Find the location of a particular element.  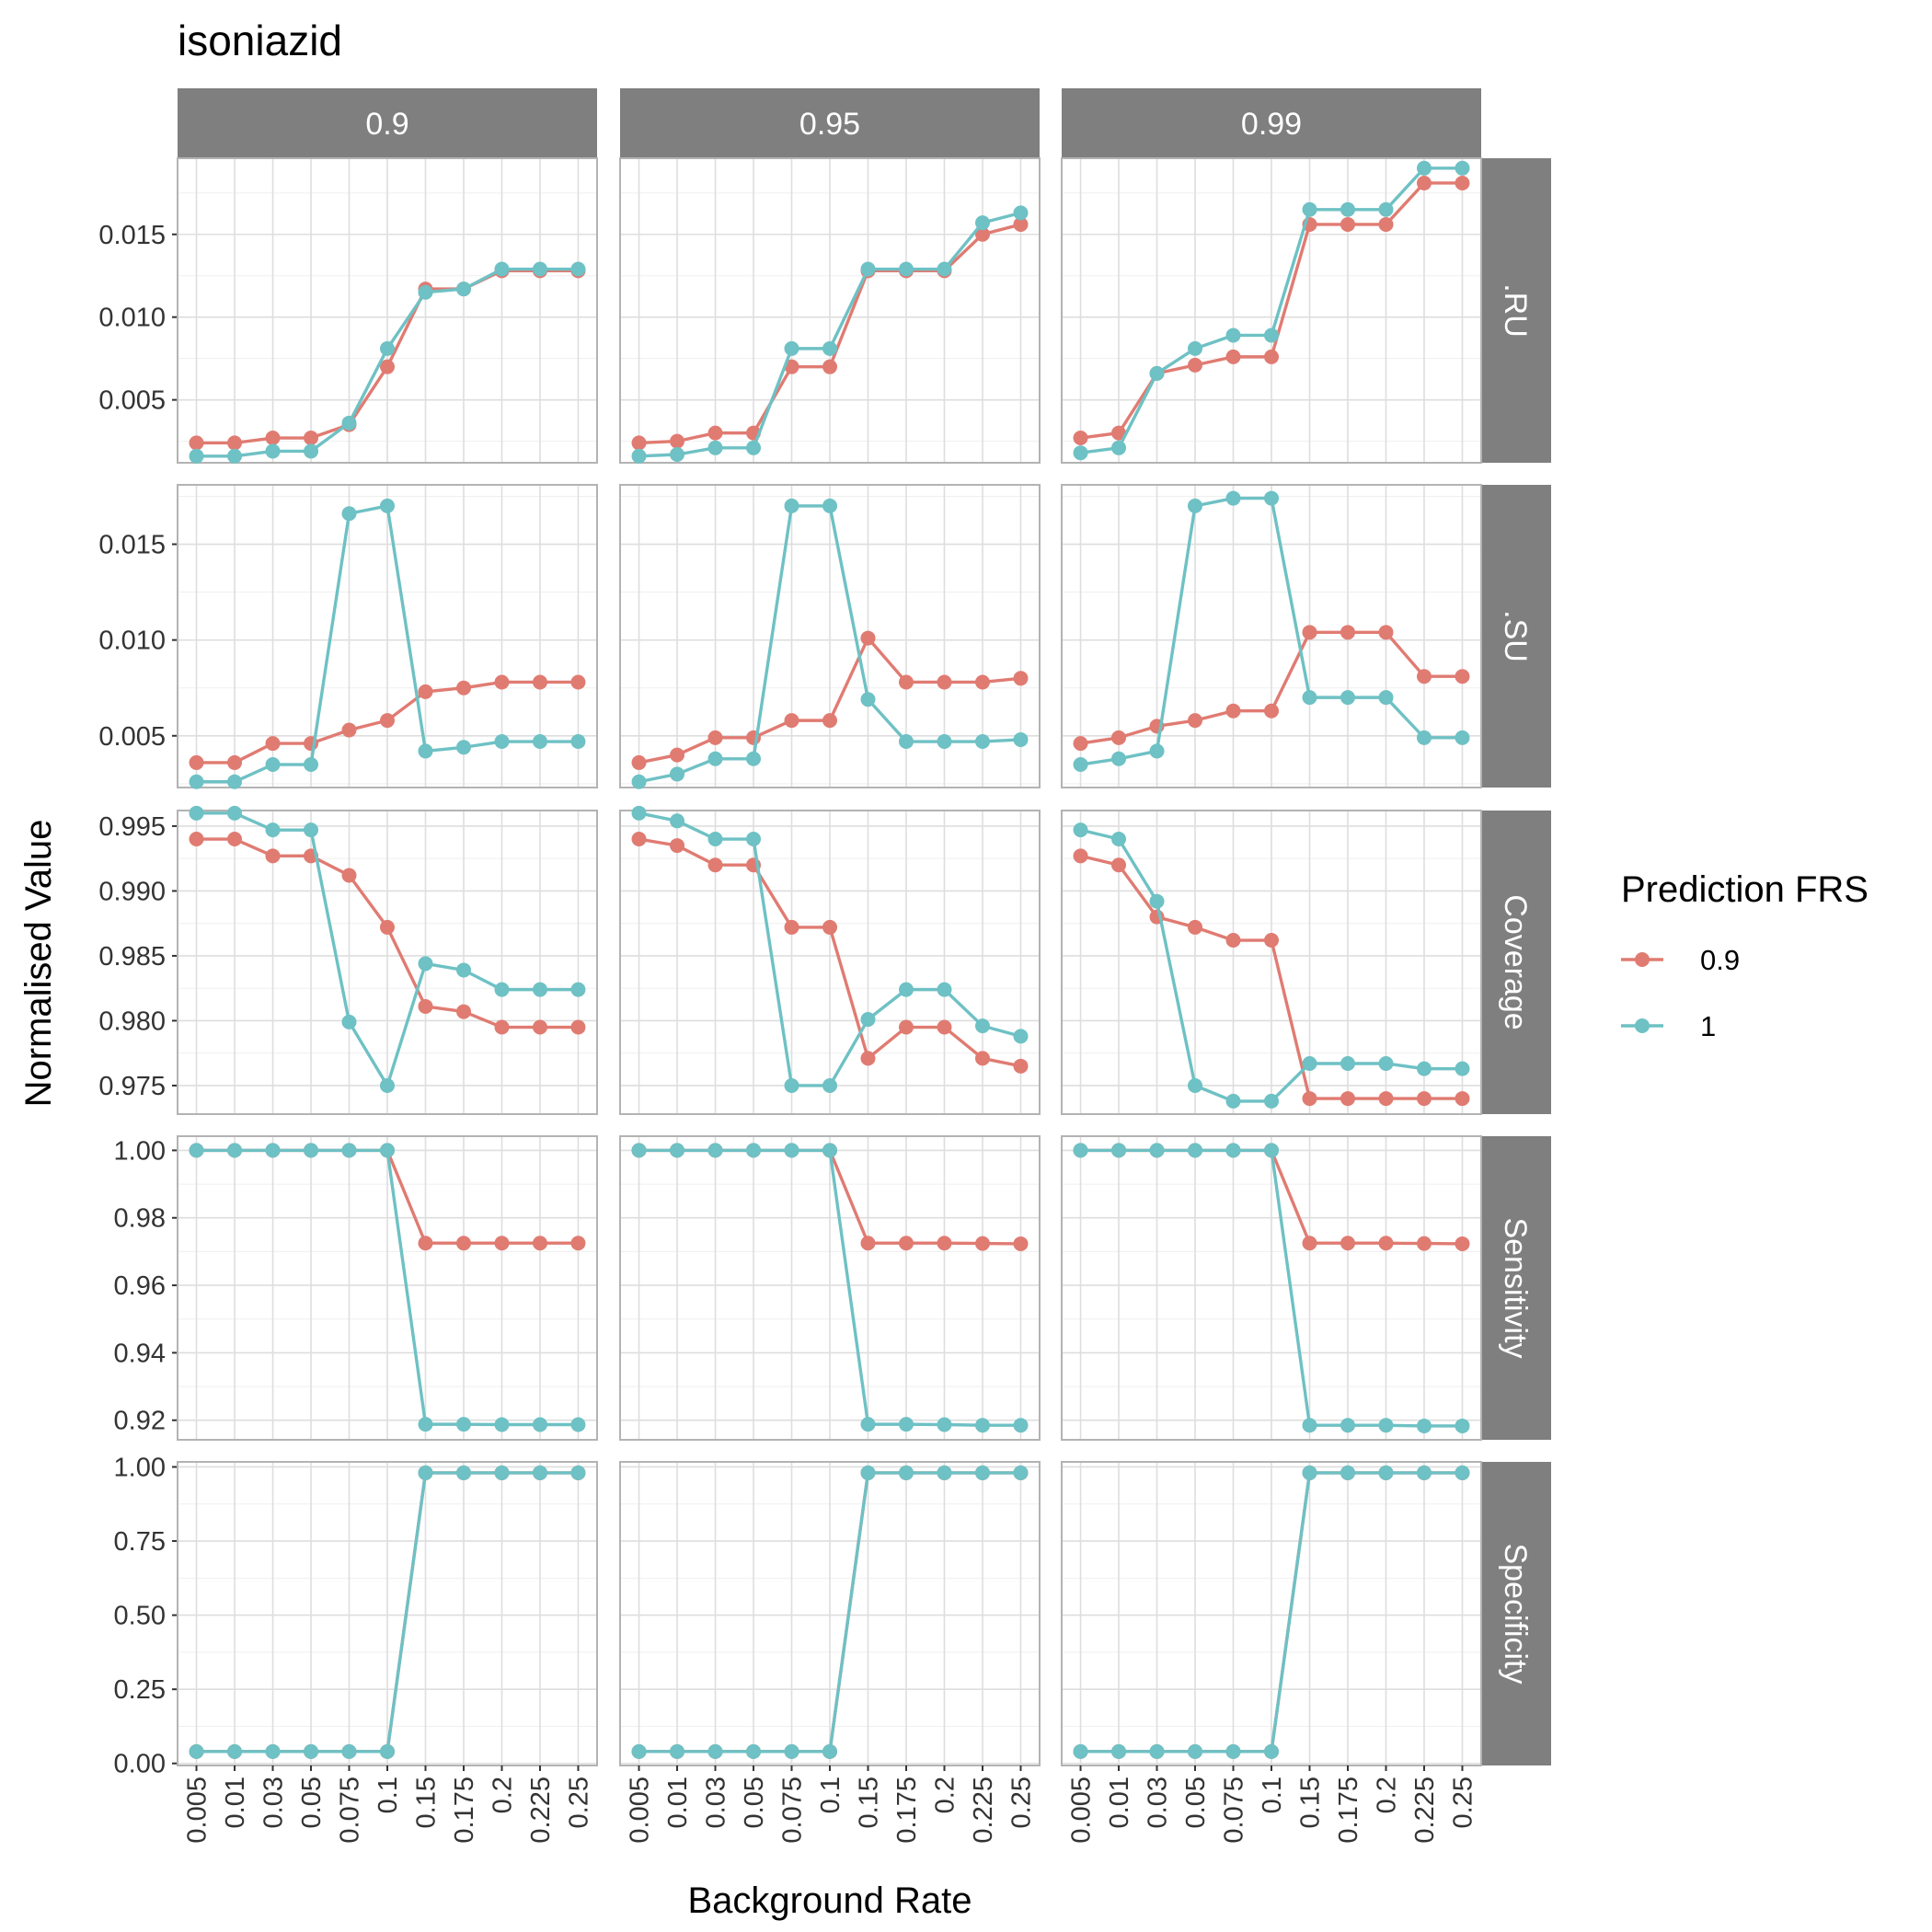

x-tick-label: 0.05 is located at coordinates (312, 1802).